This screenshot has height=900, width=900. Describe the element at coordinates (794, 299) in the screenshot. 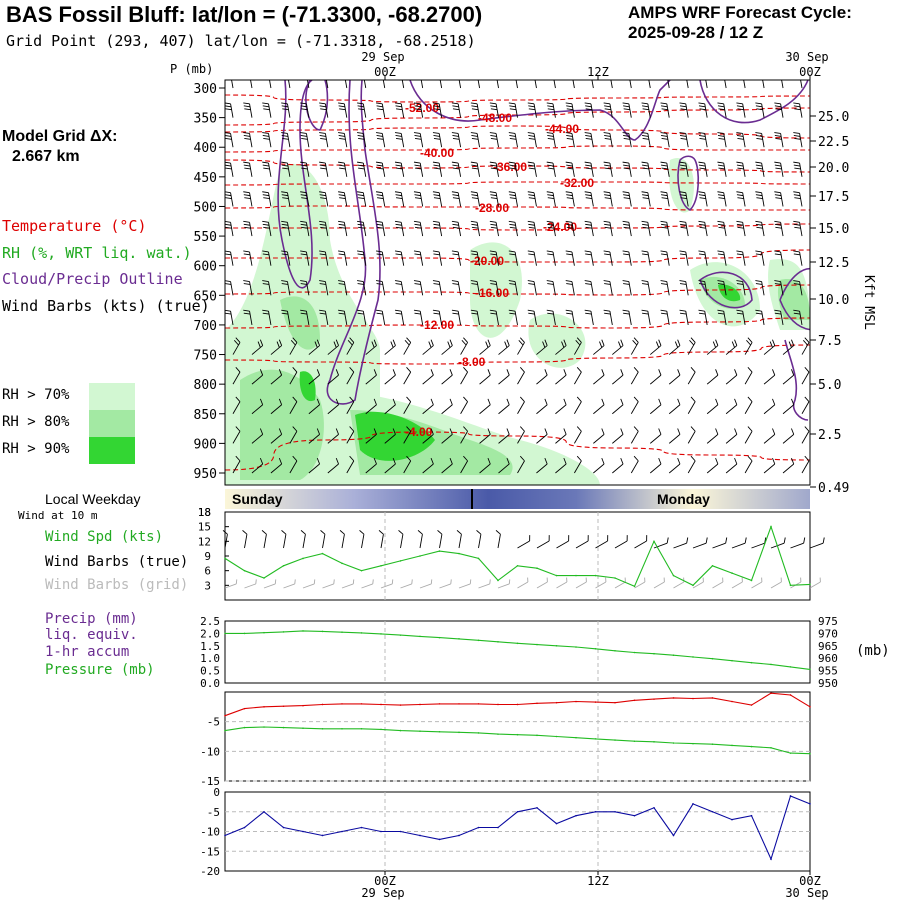

I see `cloud-outline` at that location.